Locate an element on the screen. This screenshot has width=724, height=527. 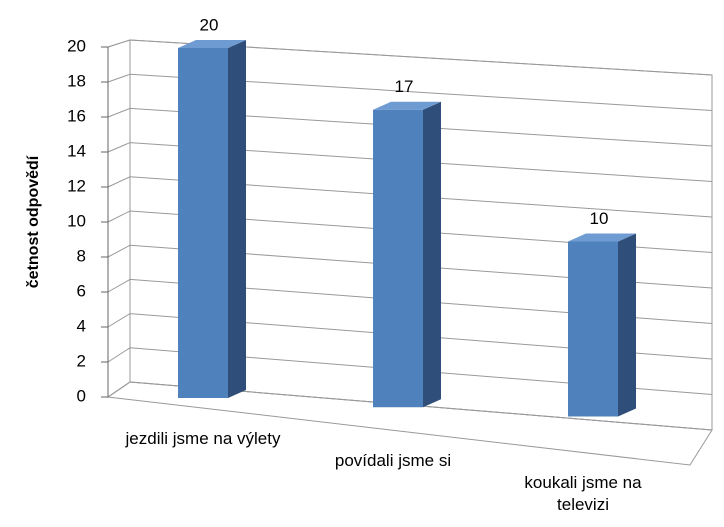
y-tick-label: 8 is located at coordinates (81, 255).